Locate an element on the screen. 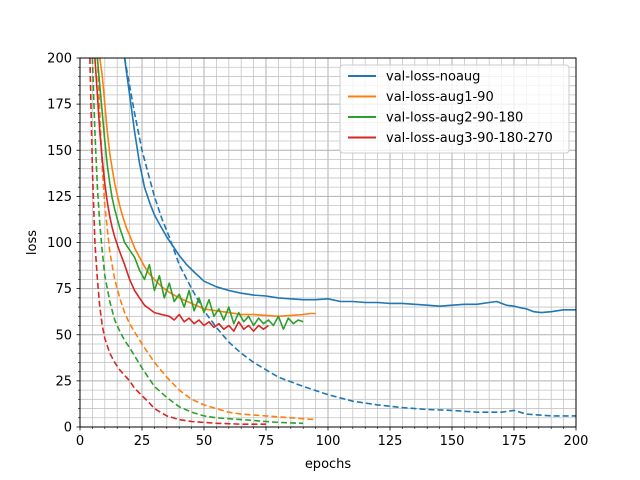  y-tick-label: 100 is located at coordinates (59, 243).